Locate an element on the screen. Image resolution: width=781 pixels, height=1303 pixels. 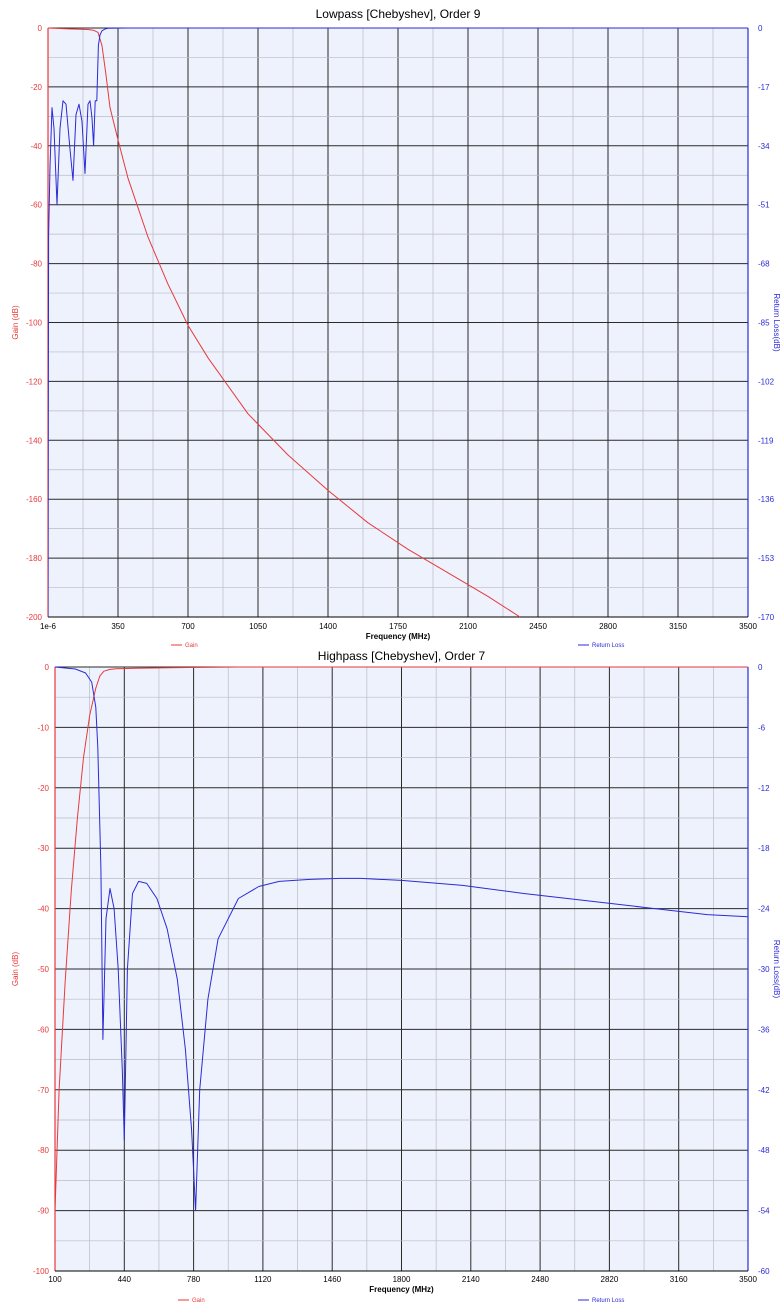
y-tick-label: -90 is located at coordinates (43, 1211).